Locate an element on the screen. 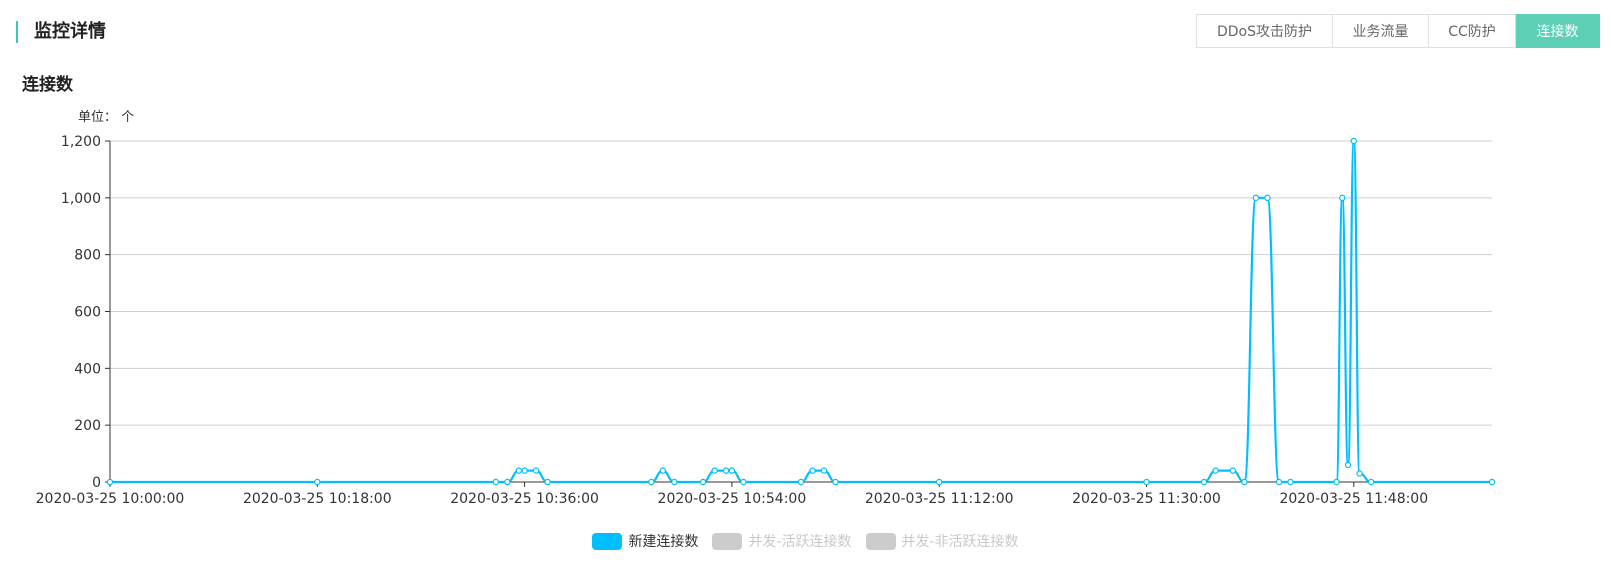 Image resolution: width=1611 pixels, height=575 pixels. y-tick-label: 800 is located at coordinates (87, 256).